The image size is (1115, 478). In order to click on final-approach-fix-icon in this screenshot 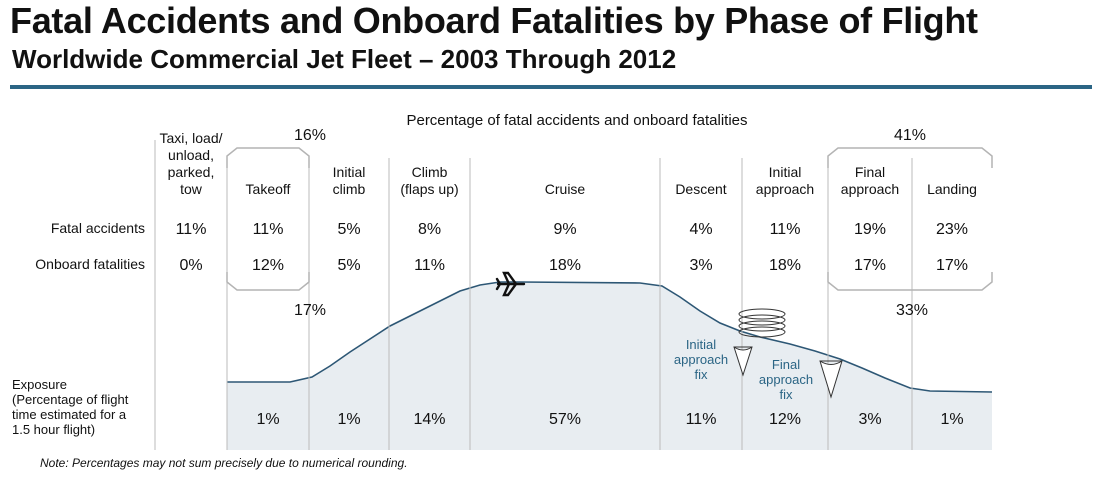, I will do `click(831, 379)`.